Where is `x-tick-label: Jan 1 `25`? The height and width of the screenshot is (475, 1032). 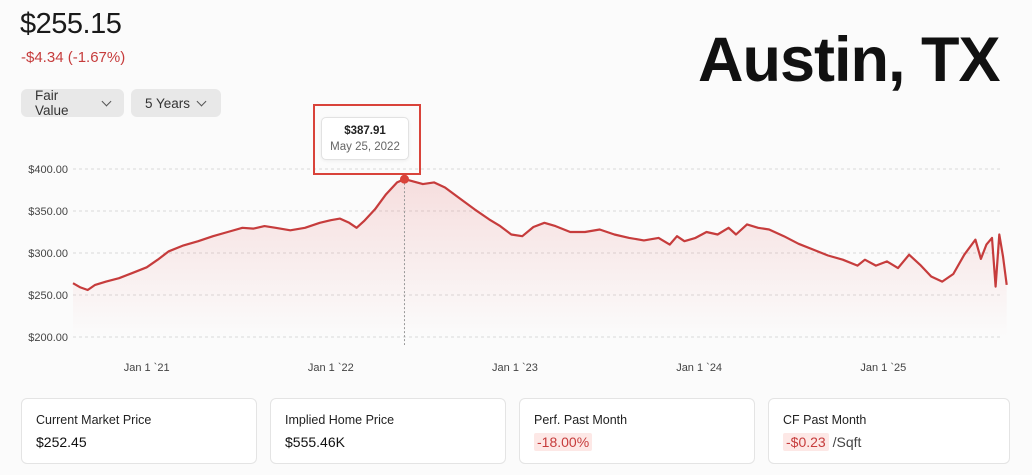
x-tick-label: Jan 1 `25 is located at coordinates (883, 368).